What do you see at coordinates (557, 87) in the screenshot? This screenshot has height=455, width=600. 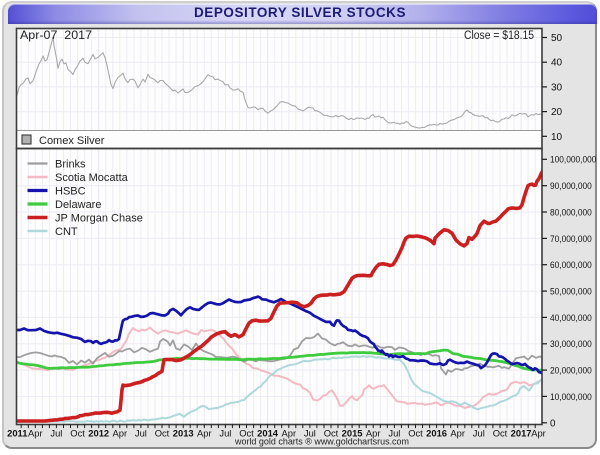 I see `svg-text: 30` at bounding box center [557, 87].